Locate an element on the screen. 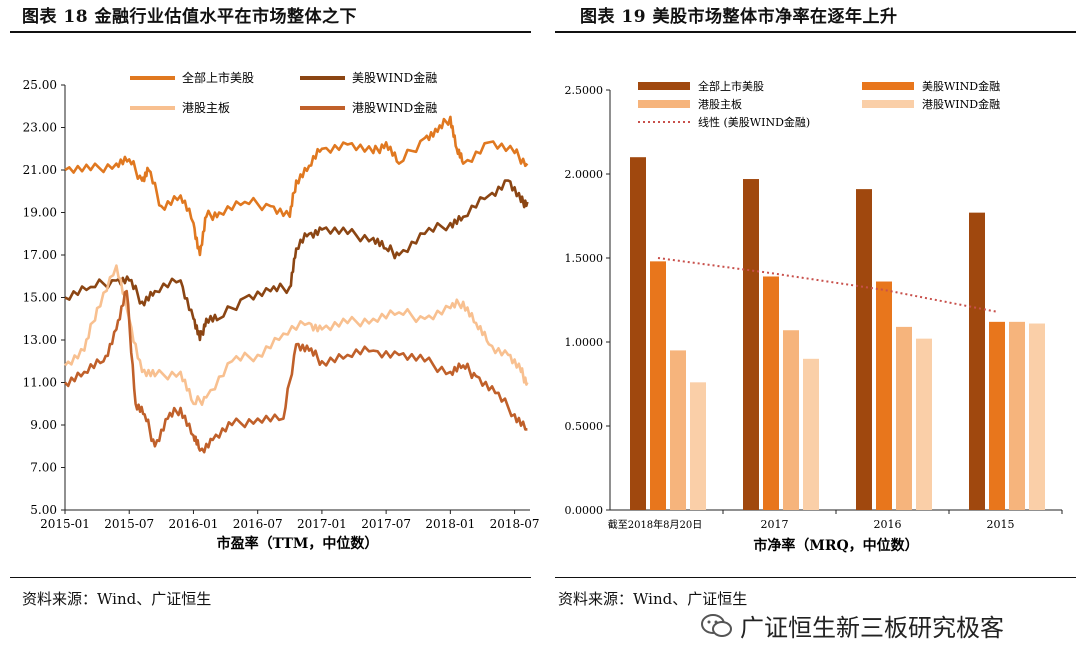 The width and height of the screenshot is (1080, 672). left-legend-label: 港股WIND金融 is located at coordinates (394, 107).